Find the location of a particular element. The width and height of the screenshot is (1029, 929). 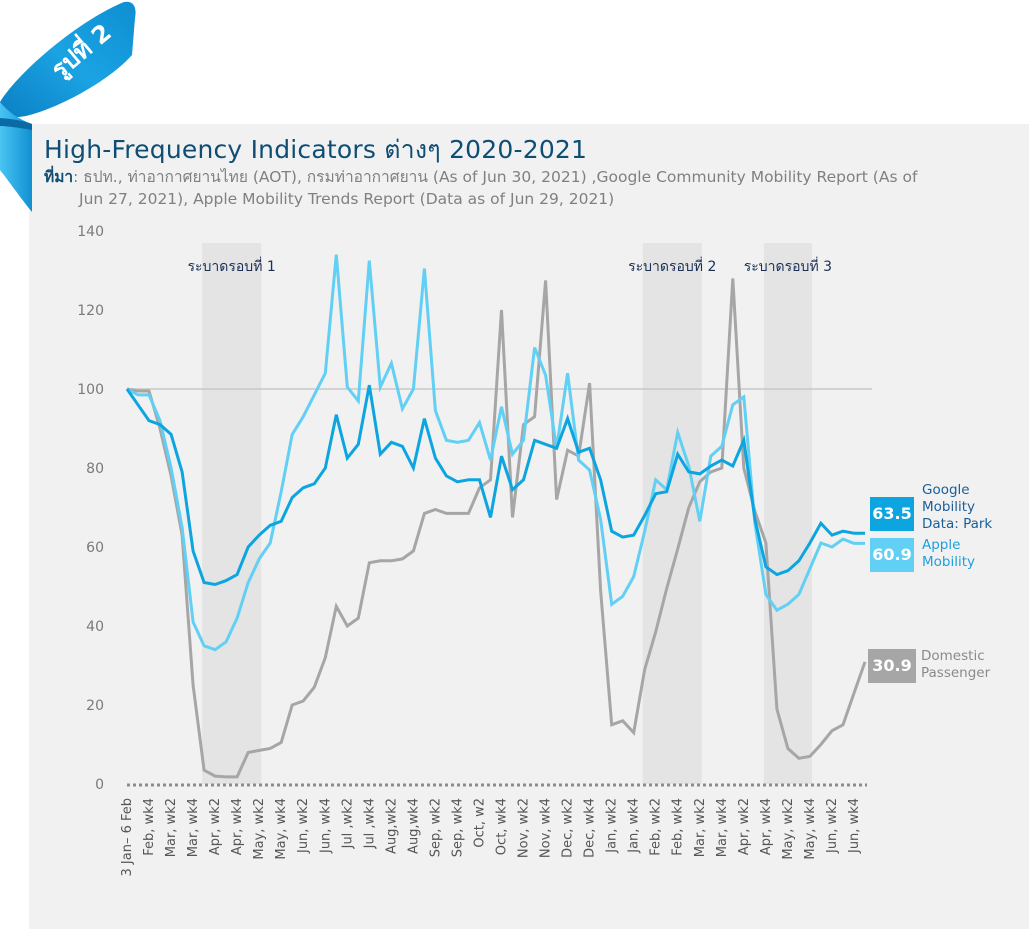

apple-last-value-badge: 60.9 is located at coordinates (892, 555).